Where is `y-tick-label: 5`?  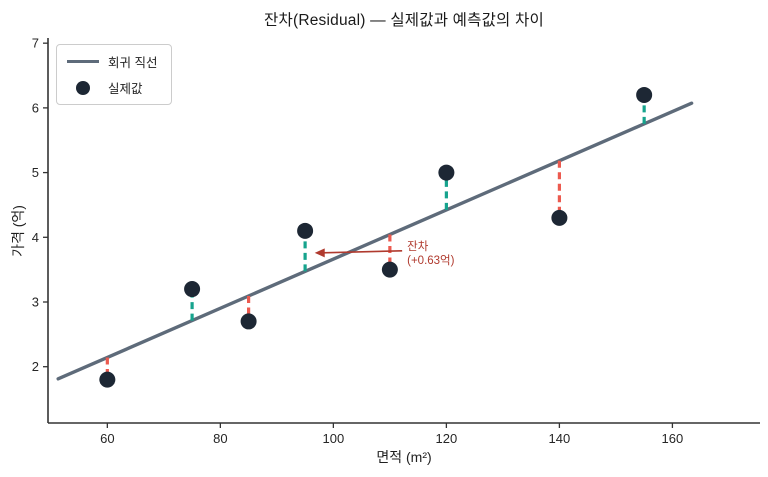 y-tick-label: 5 is located at coordinates (35, 172).